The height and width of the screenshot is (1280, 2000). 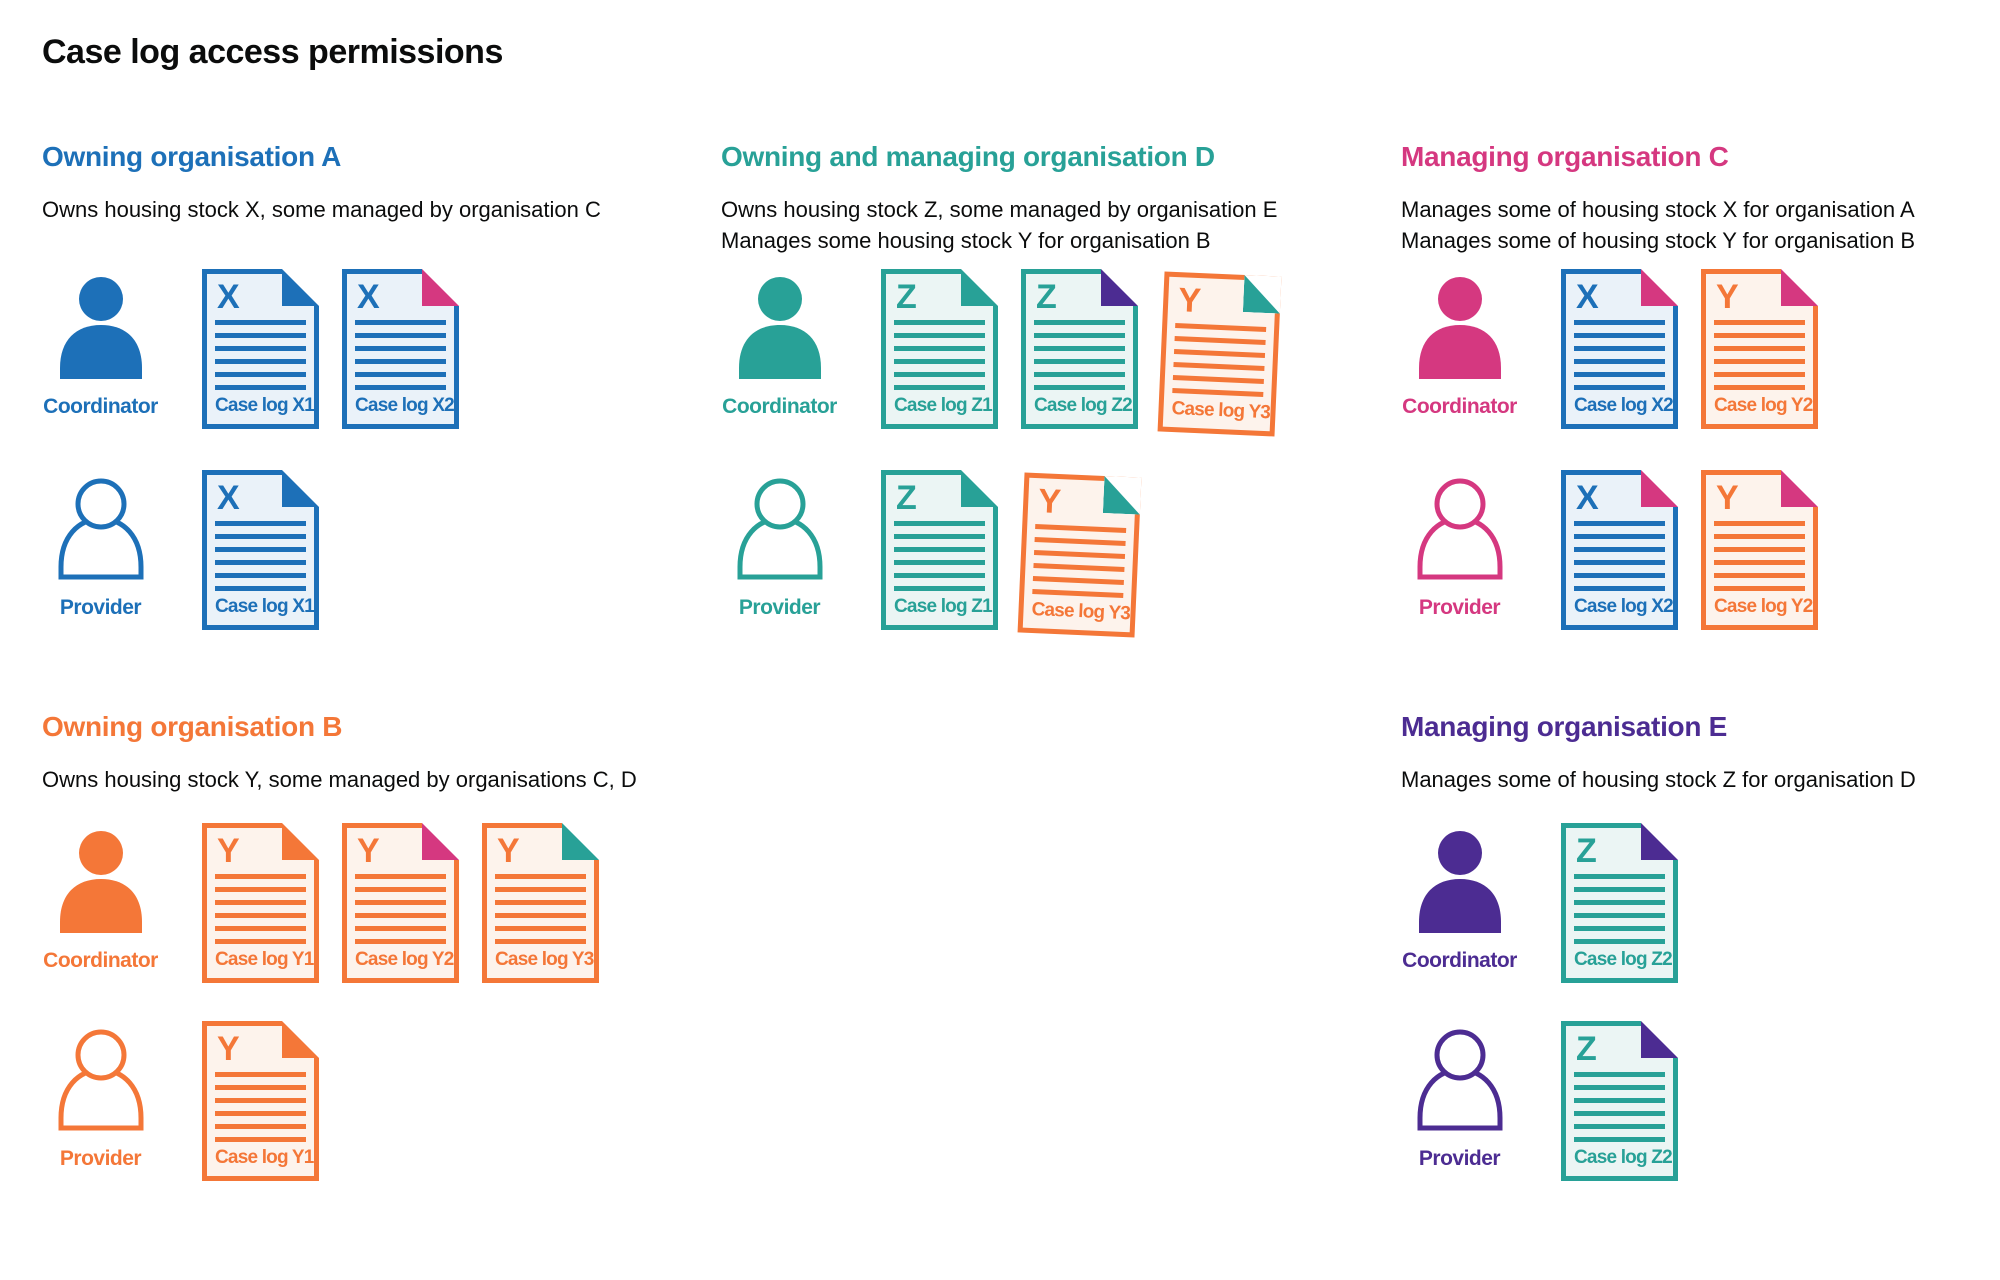 What do you see at coordinates (330, 349) in the screenshot?
I see `case-log-docs: X Case log X1 X Case log X2` at bounding box center [330, 349].